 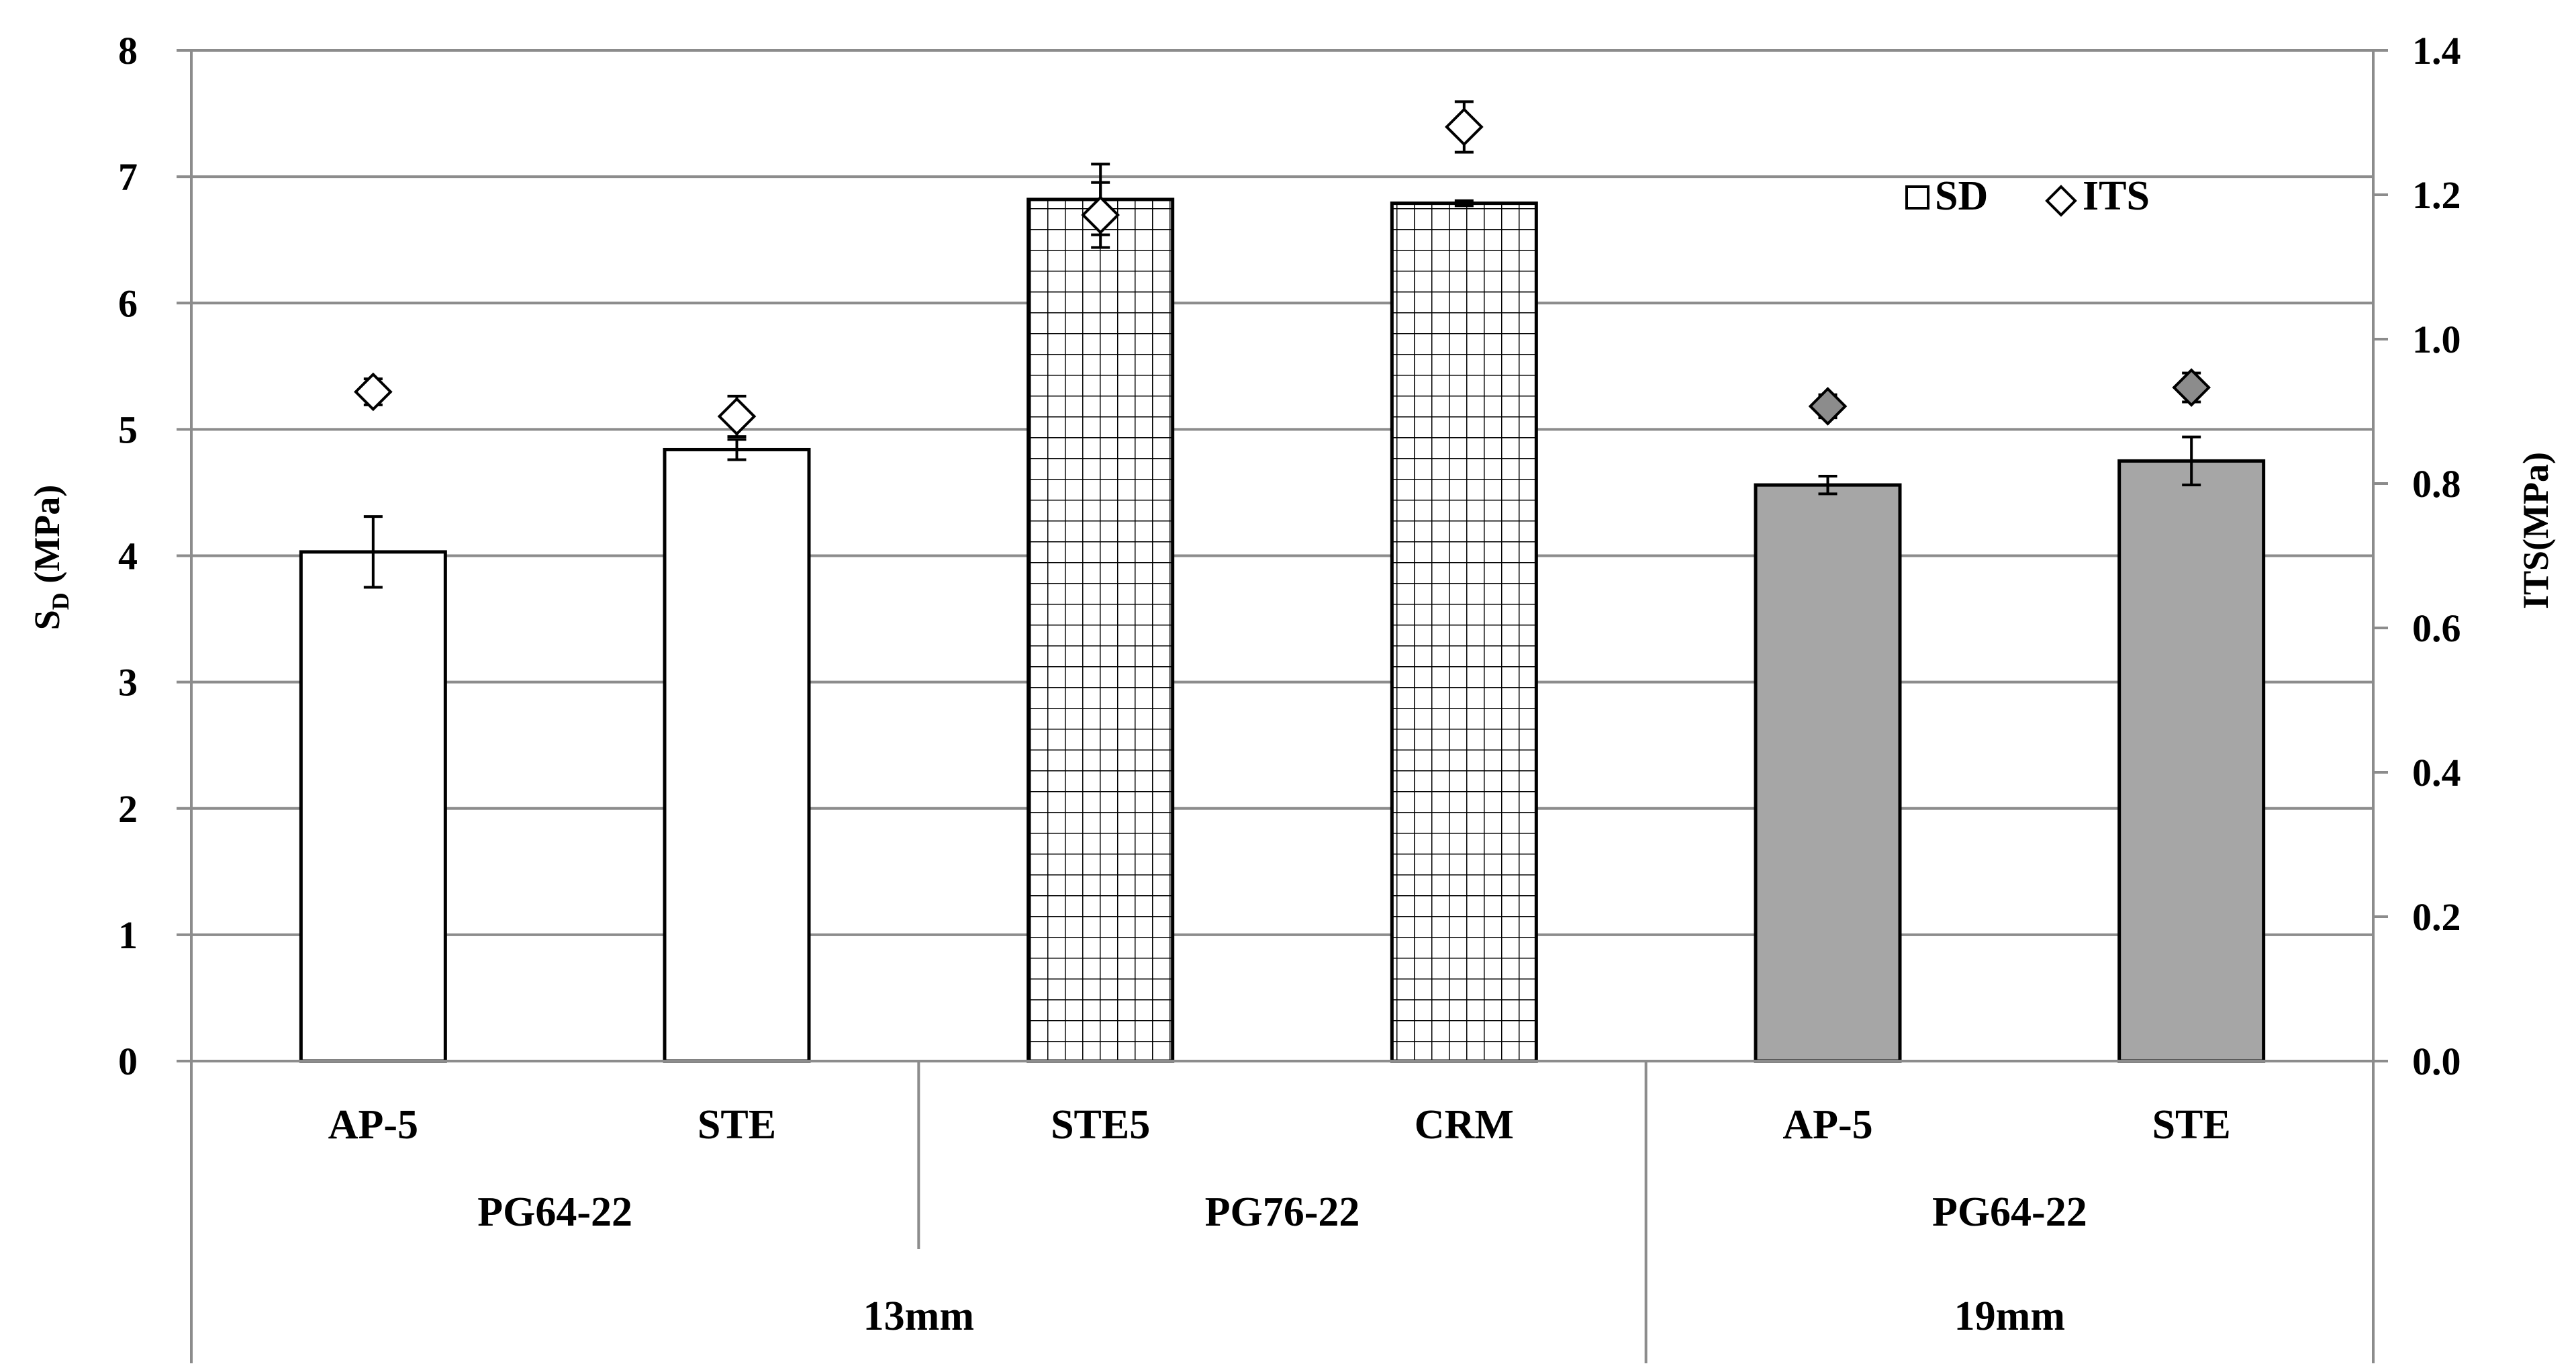 I want to click on binder-group-label-1: PG76-22, so click(x=1282, y=1212).